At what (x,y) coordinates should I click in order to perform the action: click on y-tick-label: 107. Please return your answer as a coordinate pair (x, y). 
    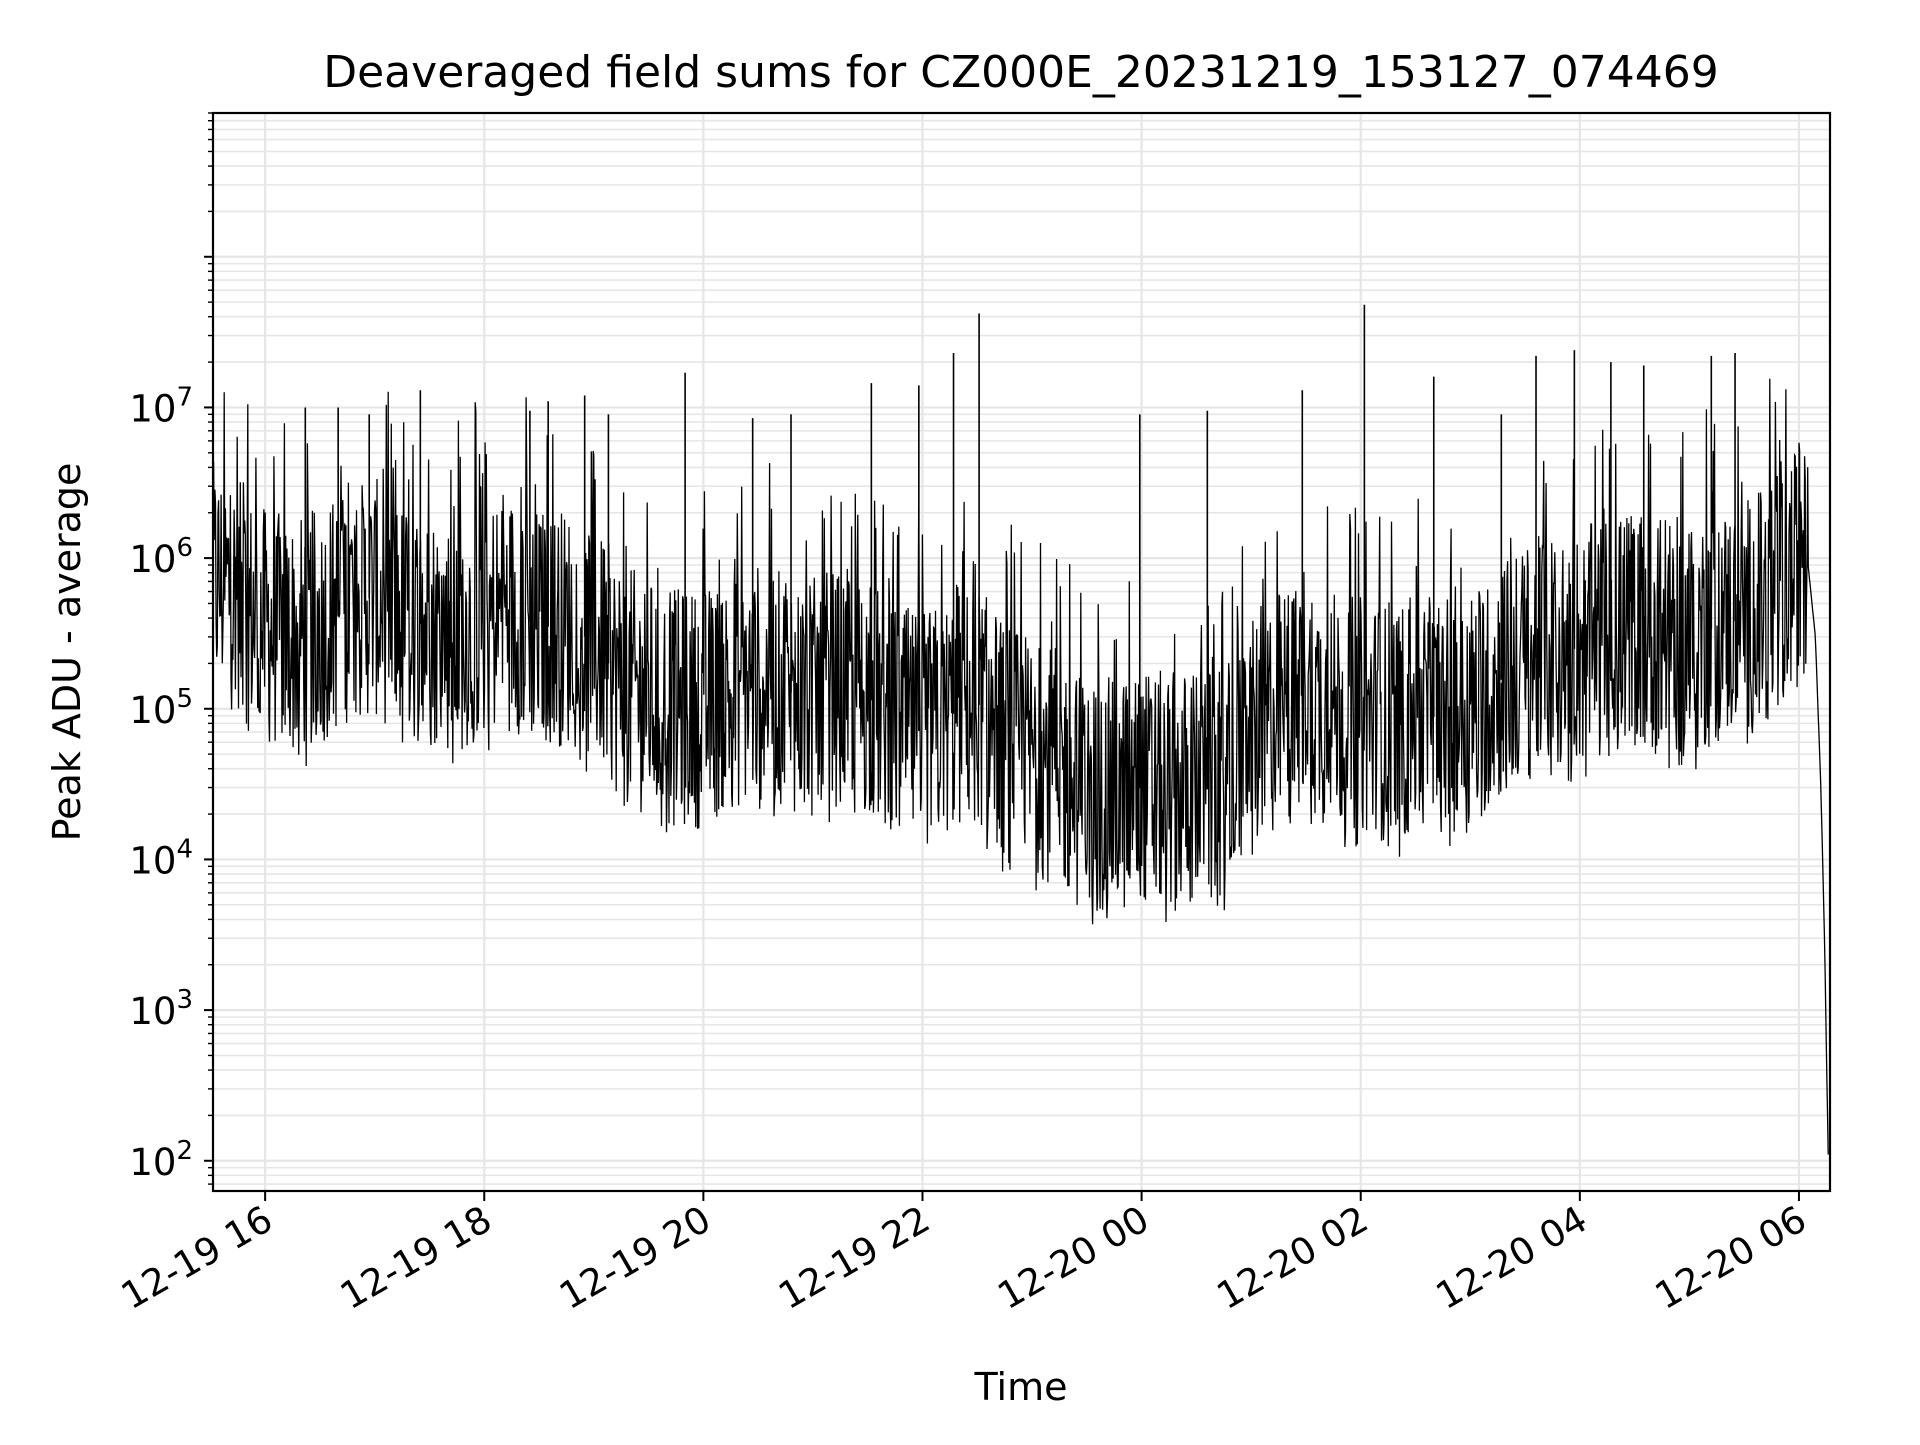
    Looking at the image, I should click on (161, 406).